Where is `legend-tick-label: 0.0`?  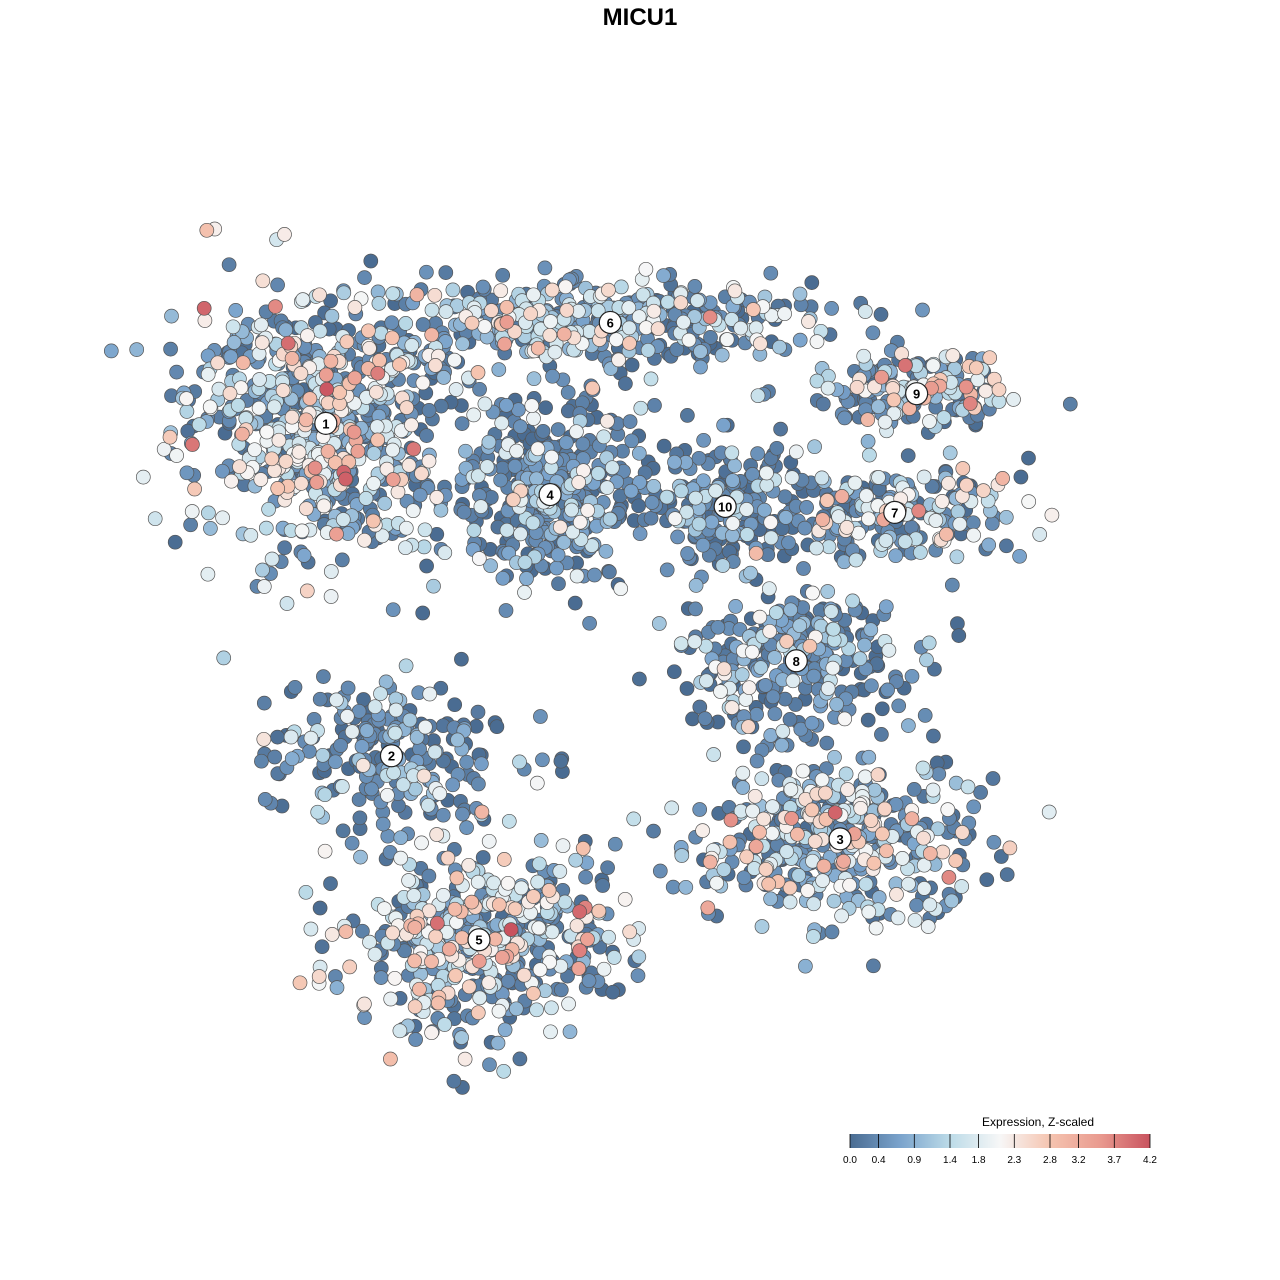
legend-tick-label: 0.0 is located at coordinates (850, 1160).